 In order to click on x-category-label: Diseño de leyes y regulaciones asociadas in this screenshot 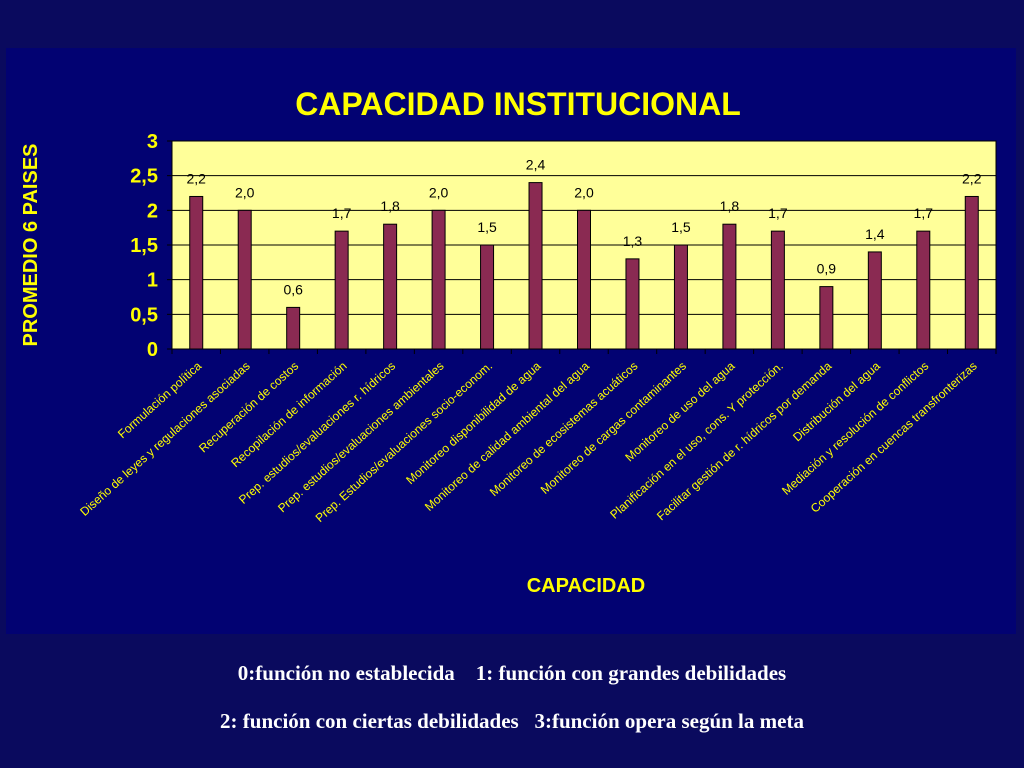, I will do `click(164, 439)`.